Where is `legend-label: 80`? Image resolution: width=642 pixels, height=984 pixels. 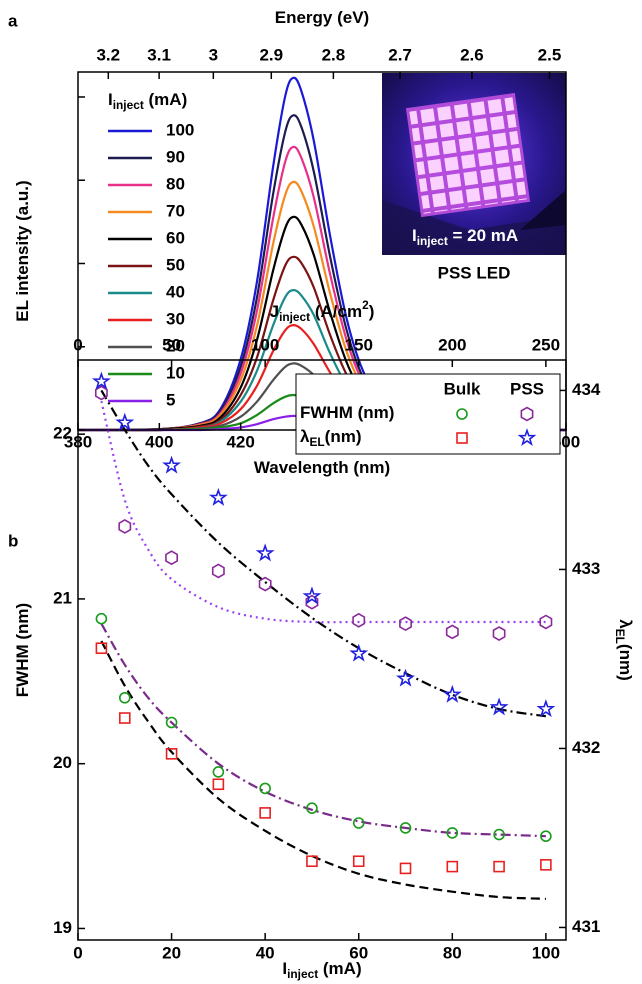 legend-label: 80 is located at coordinates (175, 183).